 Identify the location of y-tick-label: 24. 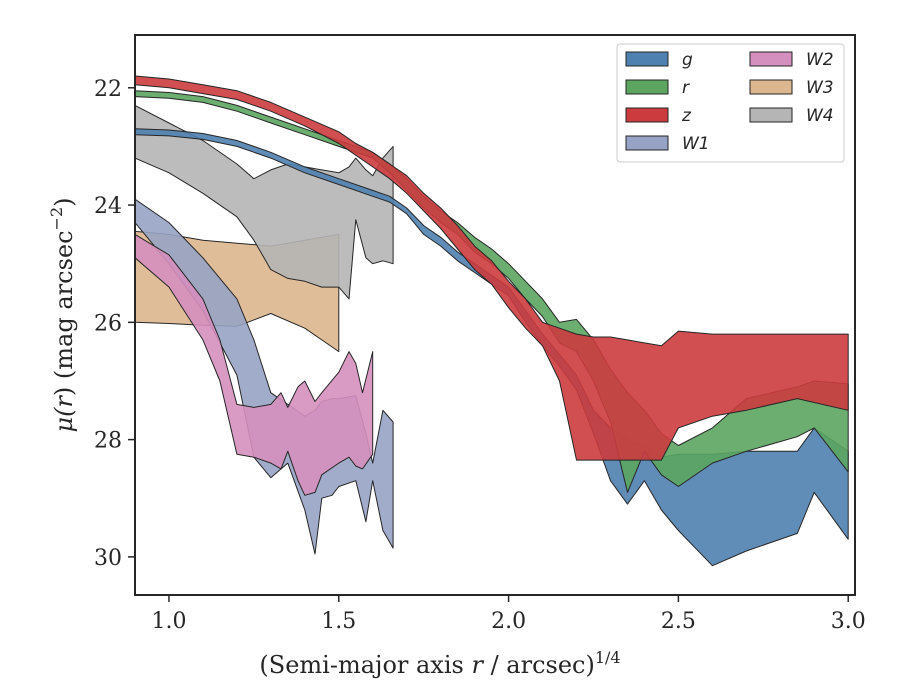
(108, 206).